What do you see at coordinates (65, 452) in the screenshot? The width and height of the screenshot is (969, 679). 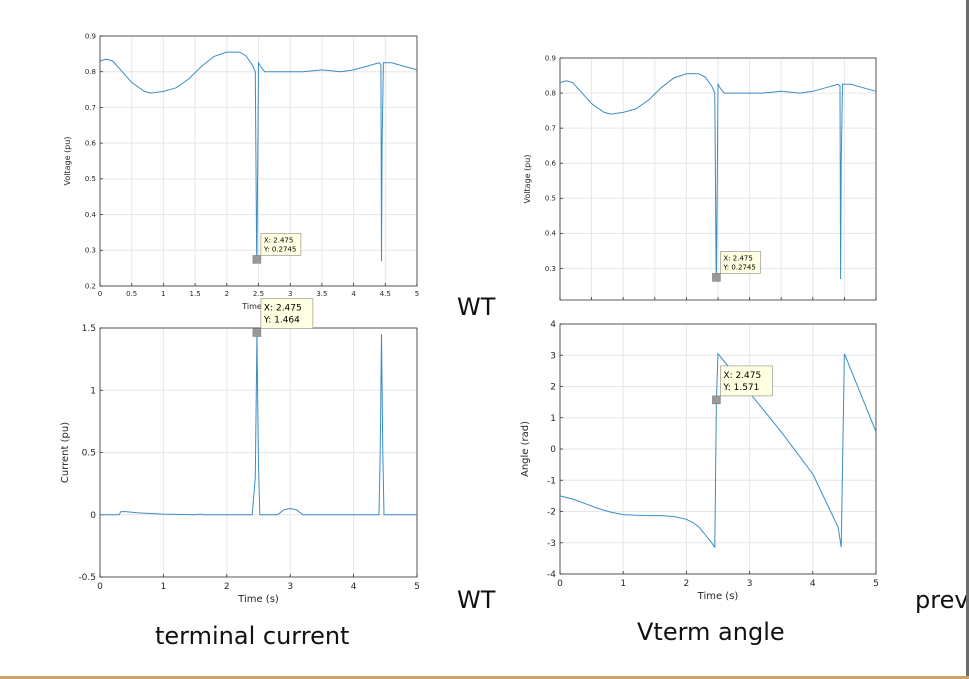 I see `y-axis-label: Current (pu)` at bounding box center [65, 452].